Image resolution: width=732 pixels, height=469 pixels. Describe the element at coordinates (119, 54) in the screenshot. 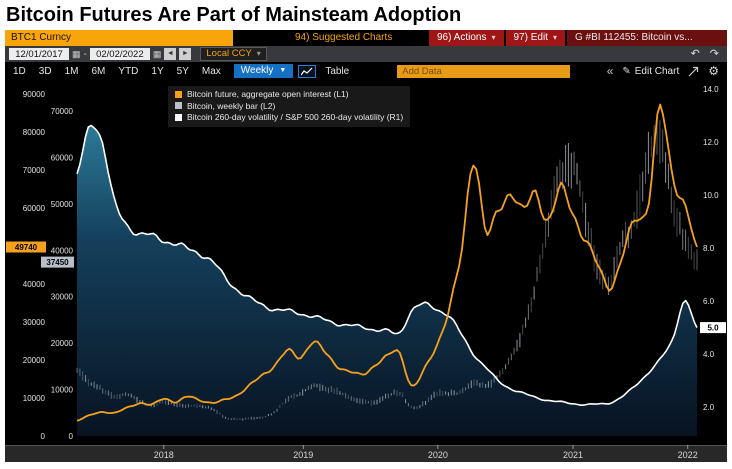

I see `end-date-input` at that location.